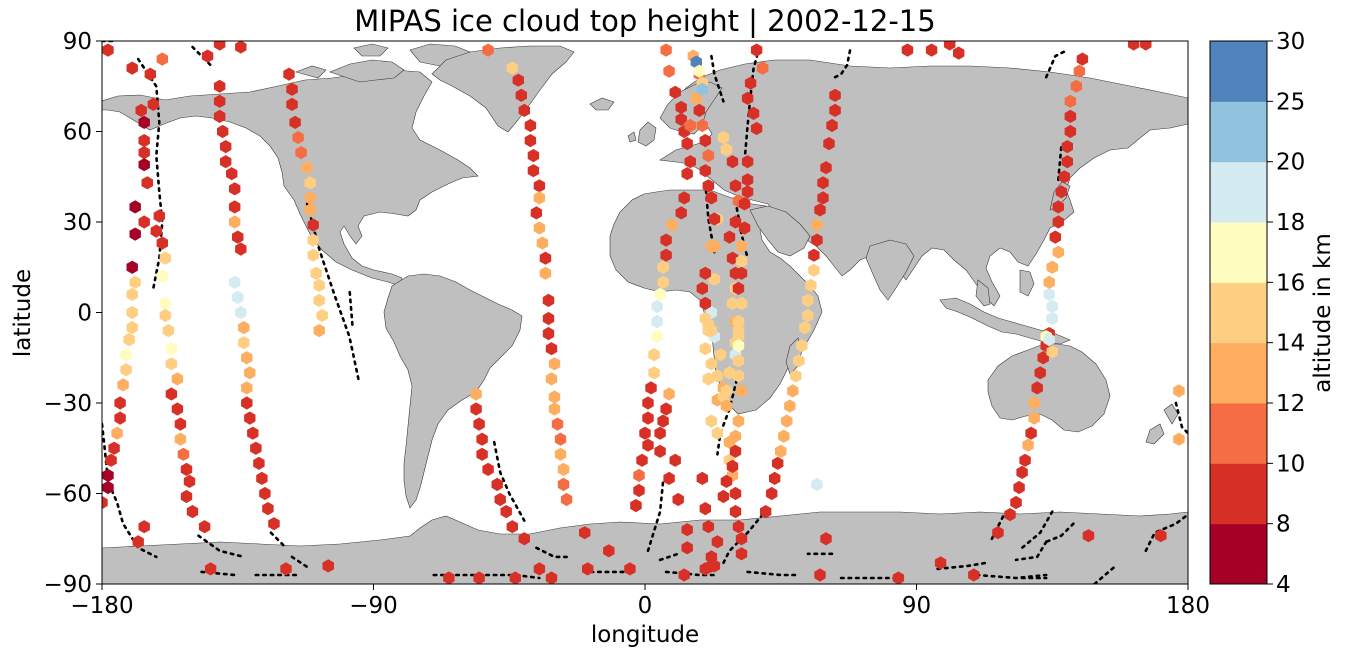 This screenshot has width=1345, height=657. I want to click on land-india, so click(890, 270).